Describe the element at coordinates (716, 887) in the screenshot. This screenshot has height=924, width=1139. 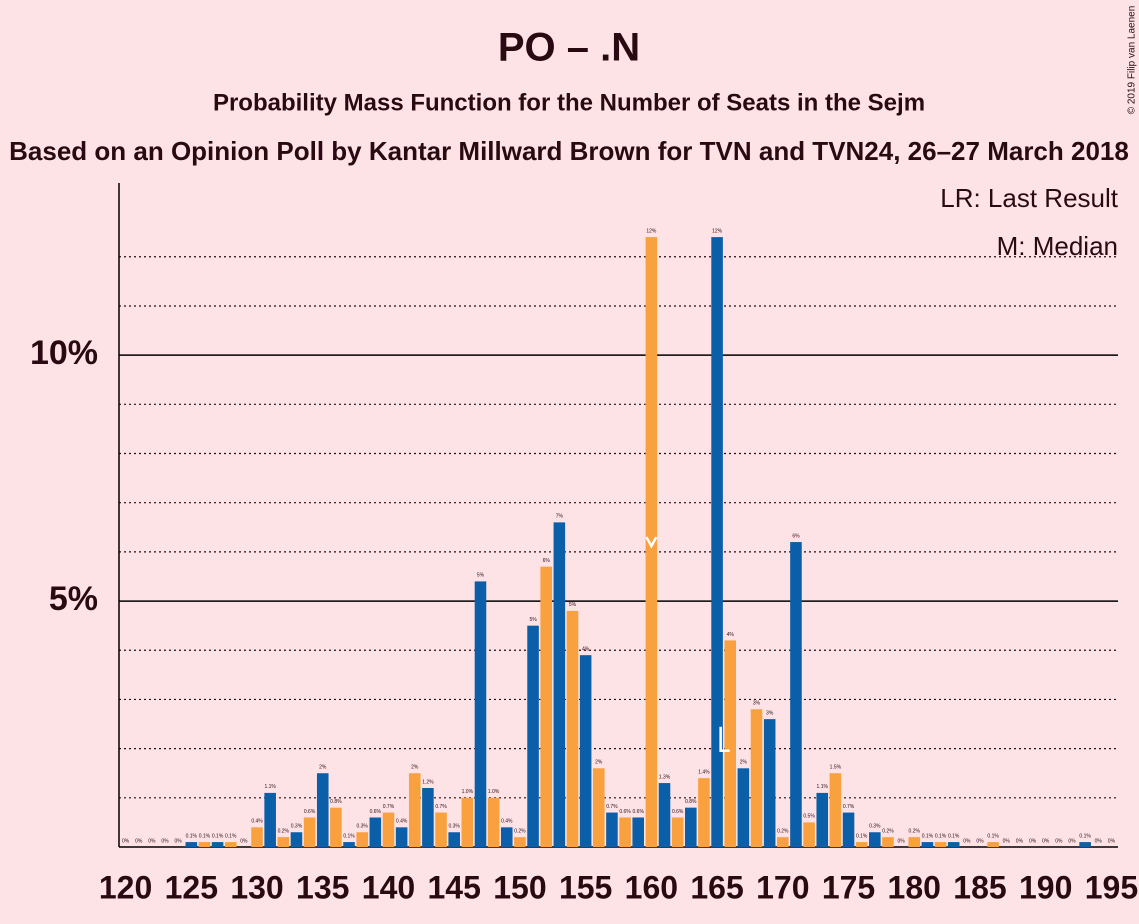
I see `x-tick-label: 165` at that location.